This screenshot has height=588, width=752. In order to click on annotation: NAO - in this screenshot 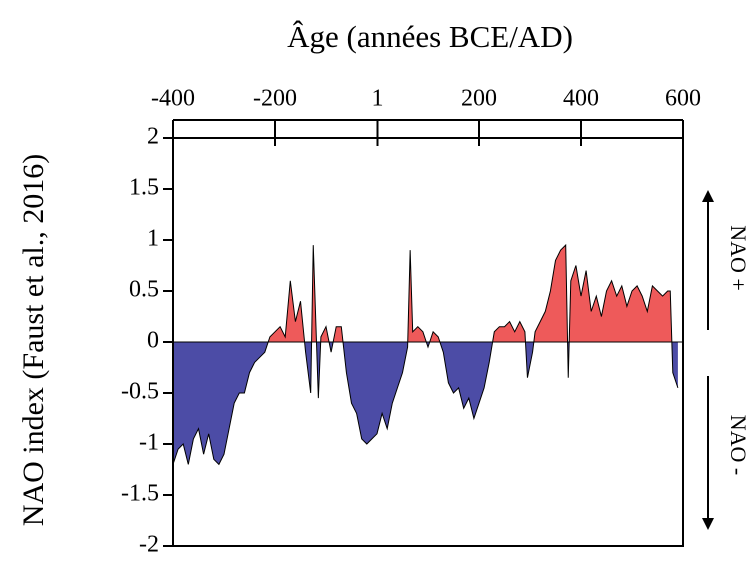, I will do `click(738, 445)`.